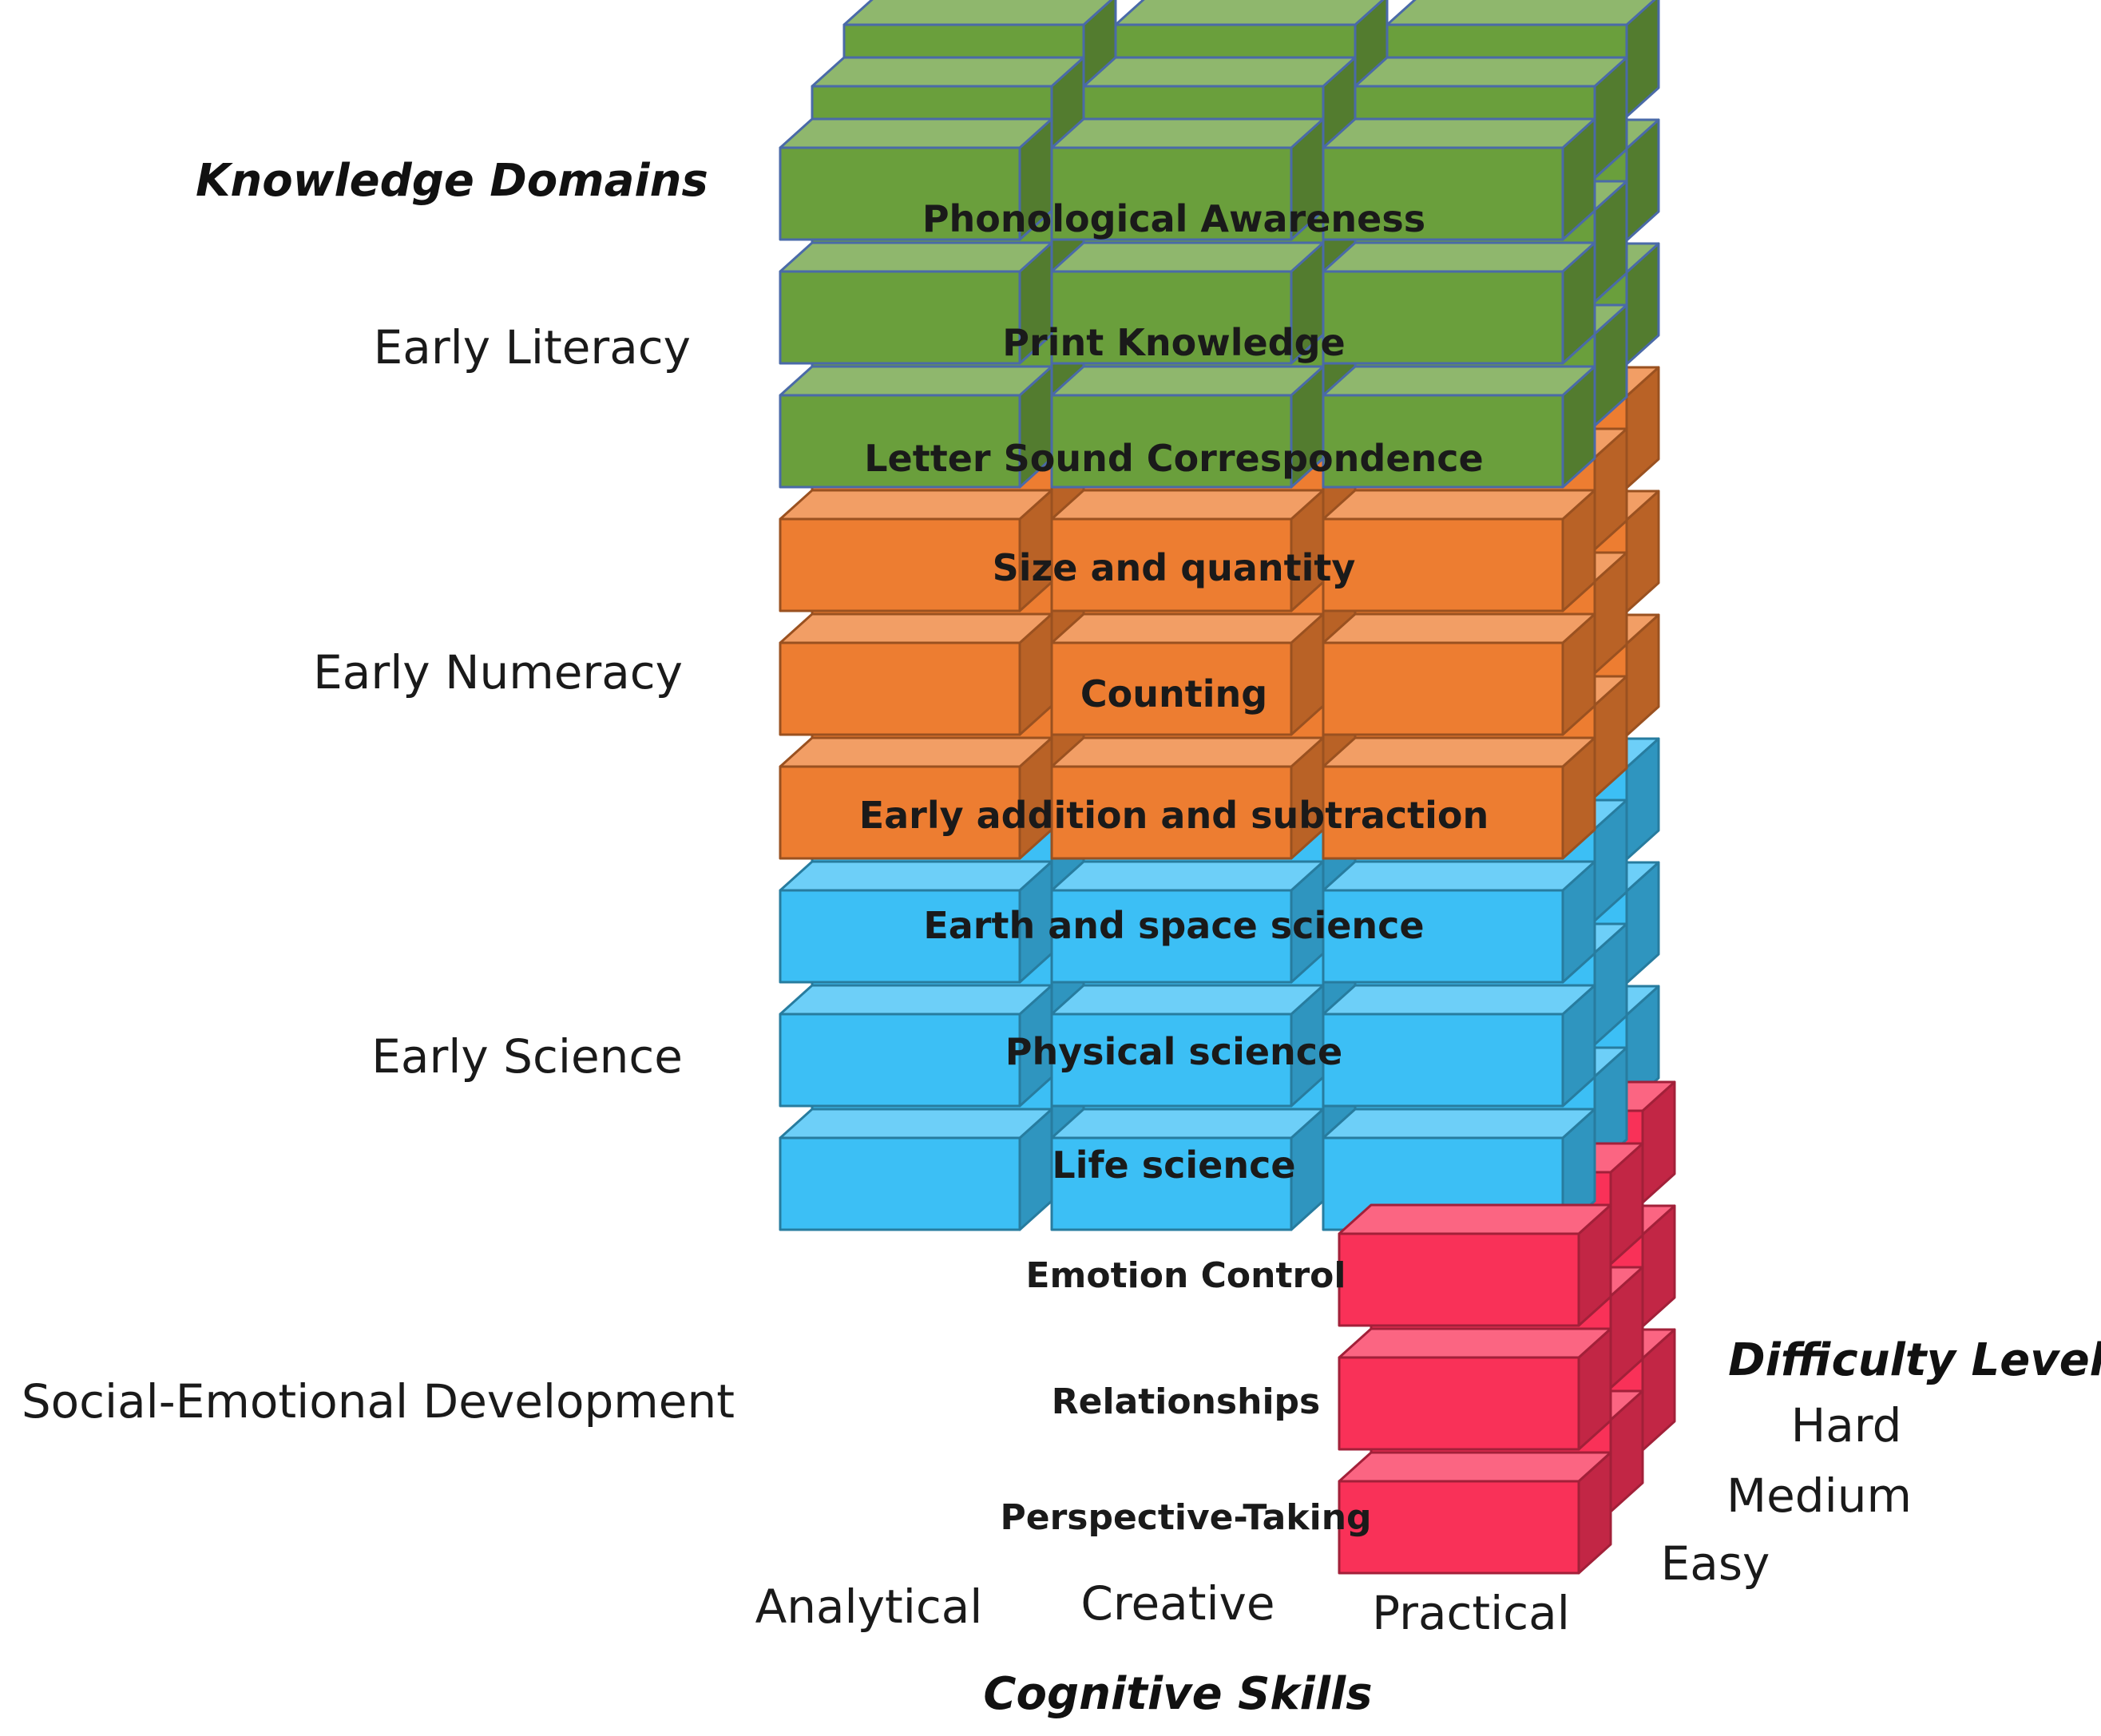  Describe the element at coordinates (1174, 1165) in the screenshot. I see `subdomain-life-science: Life science` at that location.